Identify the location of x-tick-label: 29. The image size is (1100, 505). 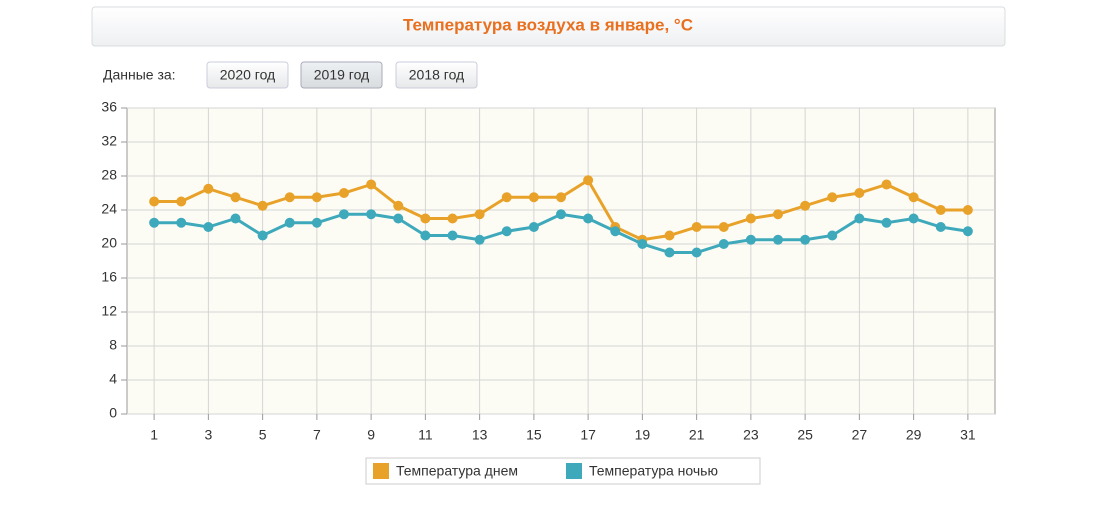
(914, 435).